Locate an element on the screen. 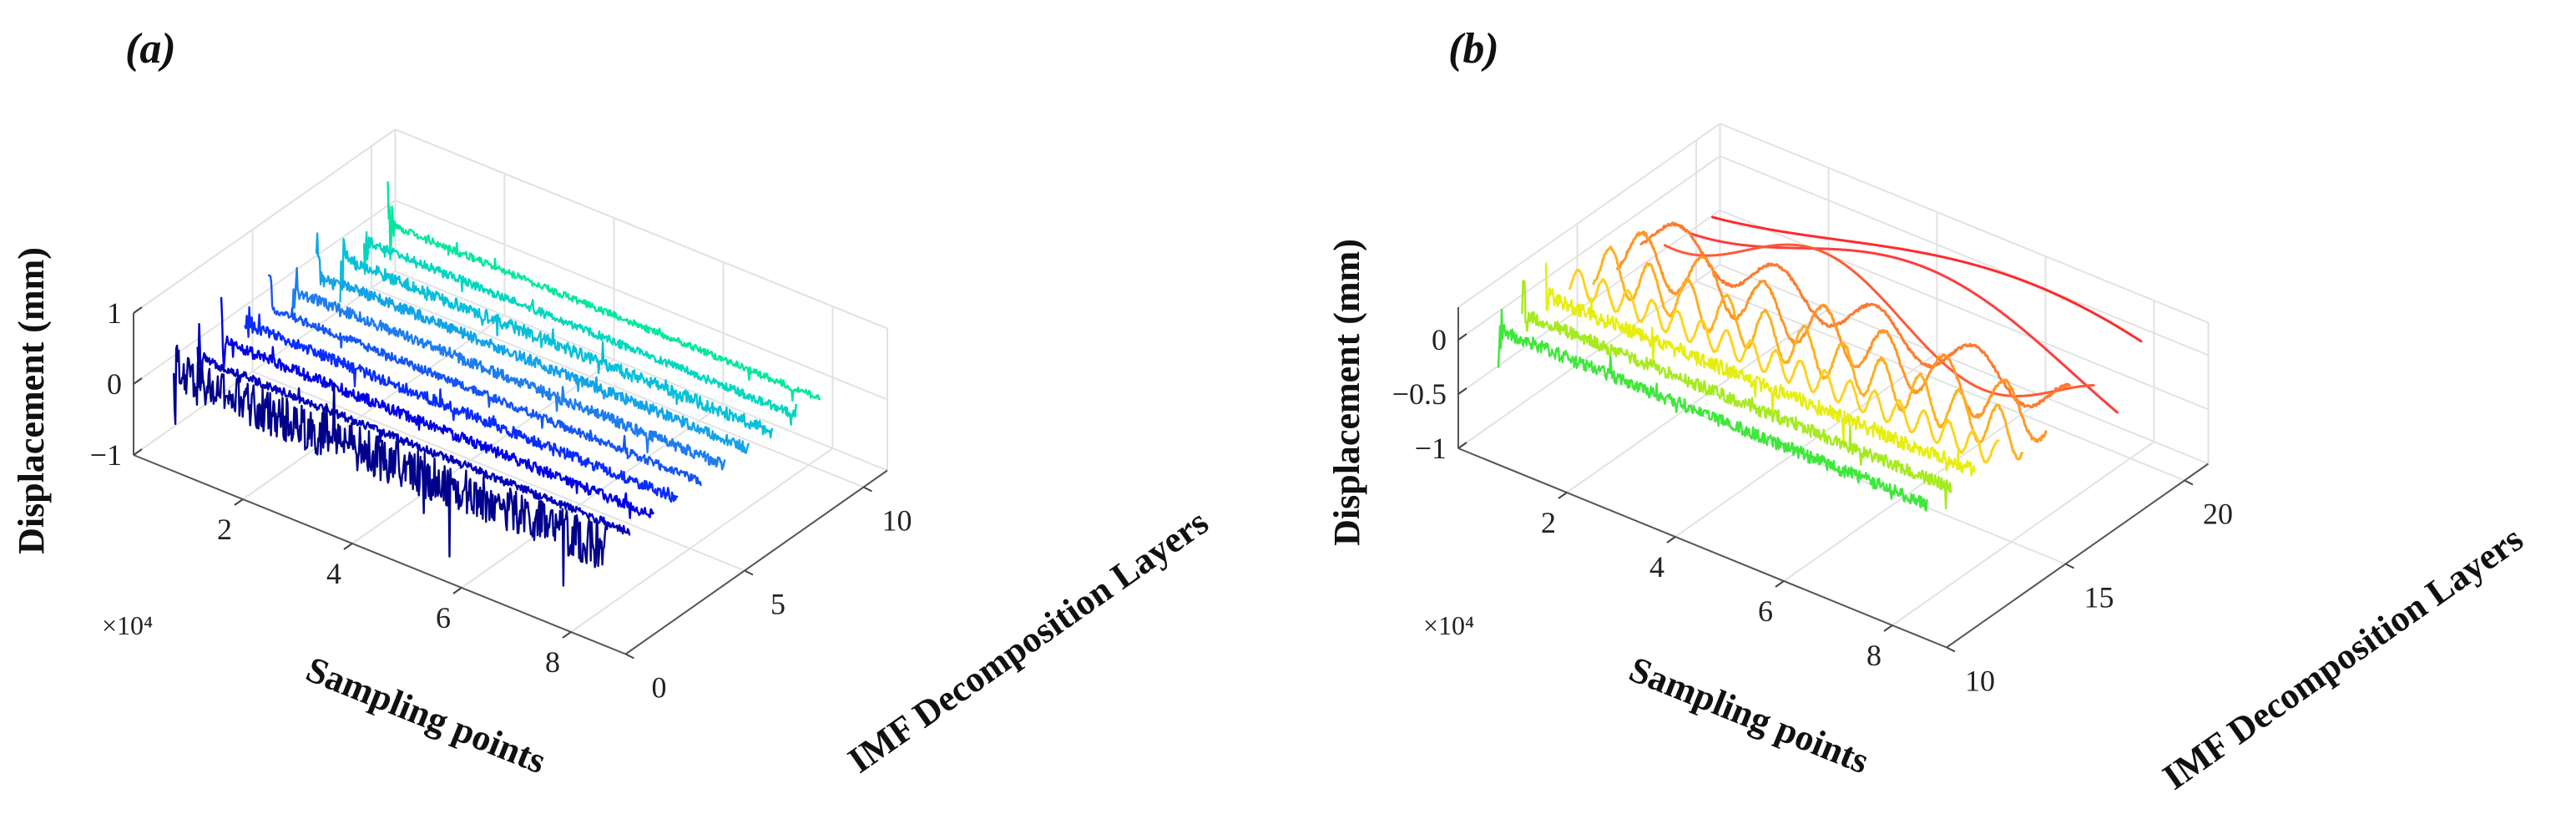  panel-label-a: (a) is located at coordinates (150, 49).